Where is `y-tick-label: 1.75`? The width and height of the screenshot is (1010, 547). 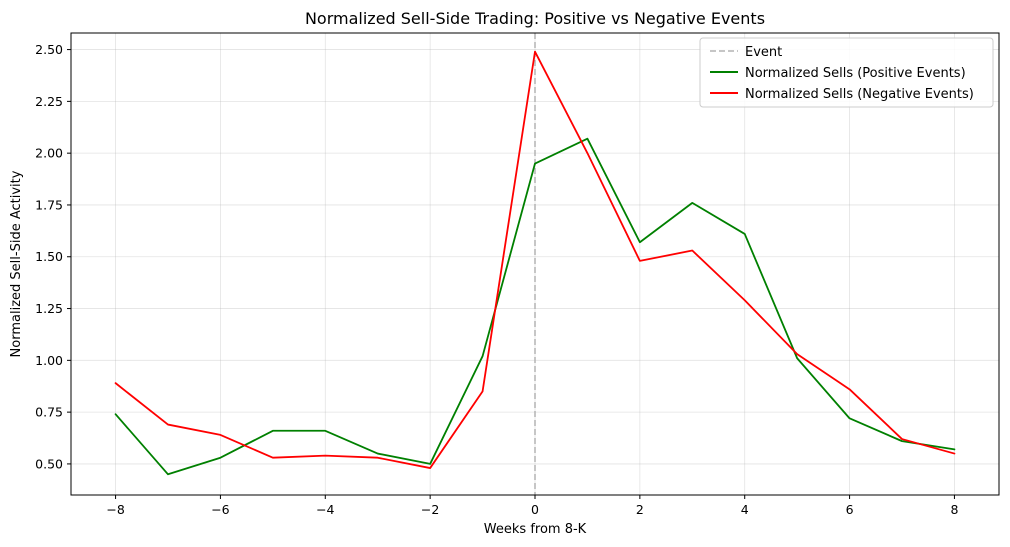
y-tick-label: 1.75 is located at coordinates (49, 204).